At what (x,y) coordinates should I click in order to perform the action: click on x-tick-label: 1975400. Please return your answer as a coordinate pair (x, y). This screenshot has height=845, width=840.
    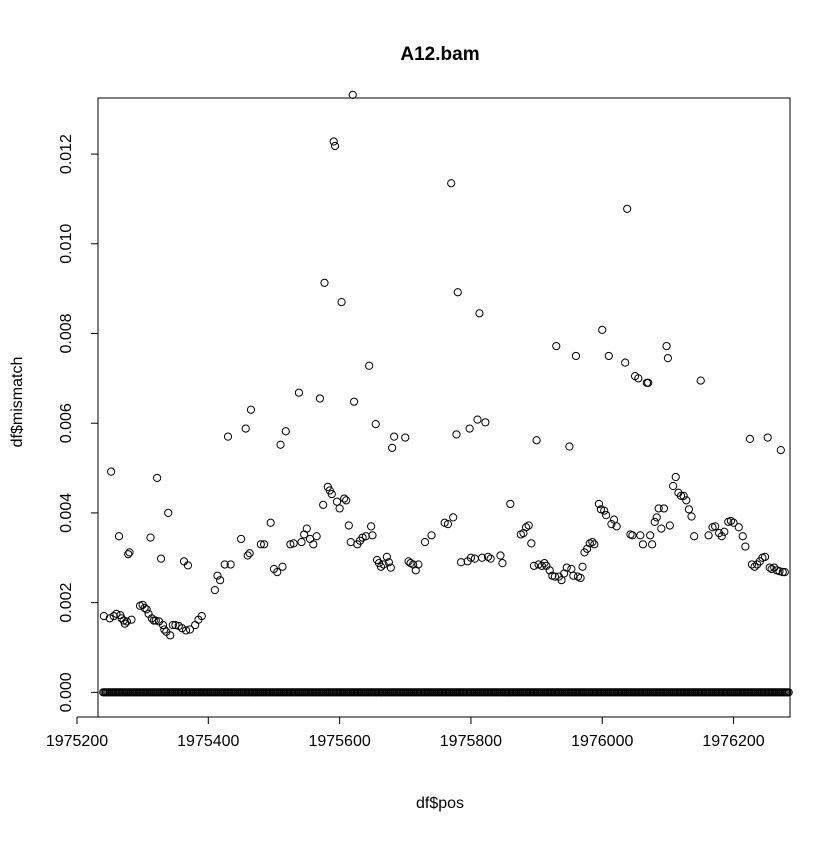
    Looking at the image, I should click on (208, 741).